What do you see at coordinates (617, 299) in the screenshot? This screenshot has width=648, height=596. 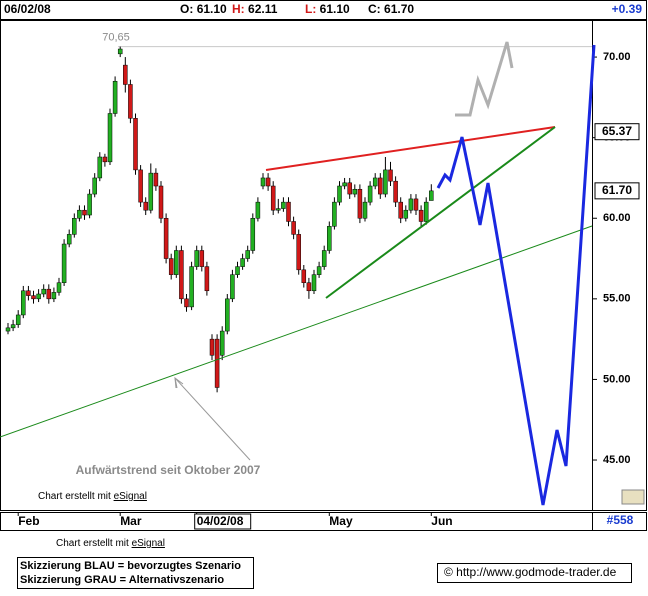 I see `y-tick-label: 55.00` at bounding box center [617, 299].